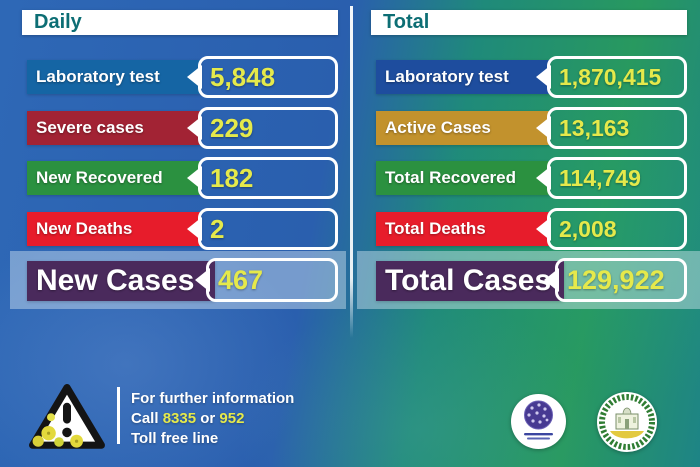 The width and height of the screenshot is (700, 467). I want to click on stat-row-total-deaths: Total Deaths 2,008, so click(531, 229).